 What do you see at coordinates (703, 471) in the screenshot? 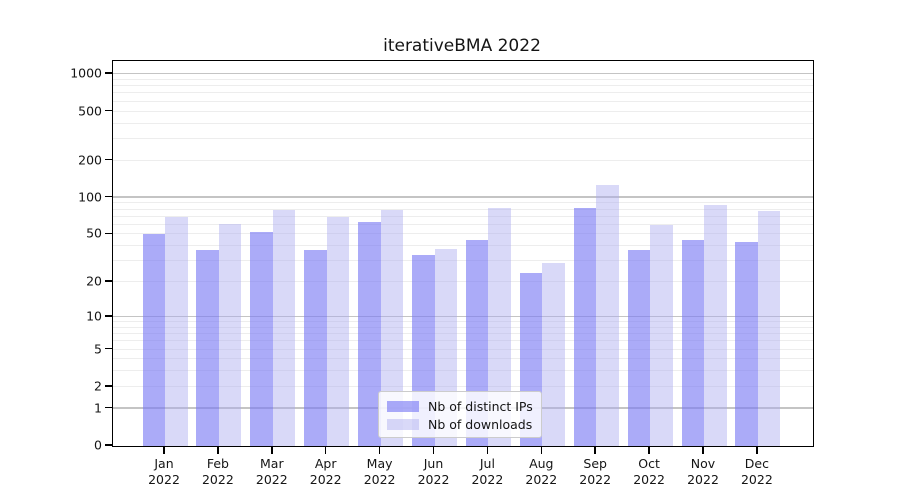
I see `x-tick-label-nov: Nov 2022` at bounding box center [703, 471].